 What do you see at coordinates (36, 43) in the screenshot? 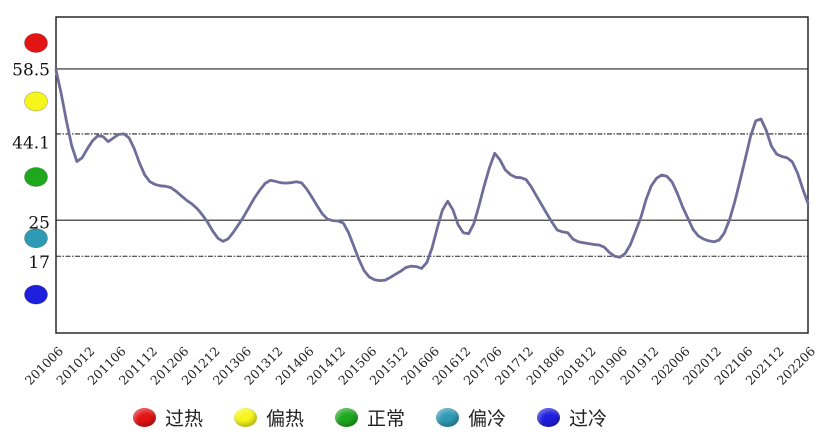
I see `zone-dot-过热` at bounding box center [36, 43].